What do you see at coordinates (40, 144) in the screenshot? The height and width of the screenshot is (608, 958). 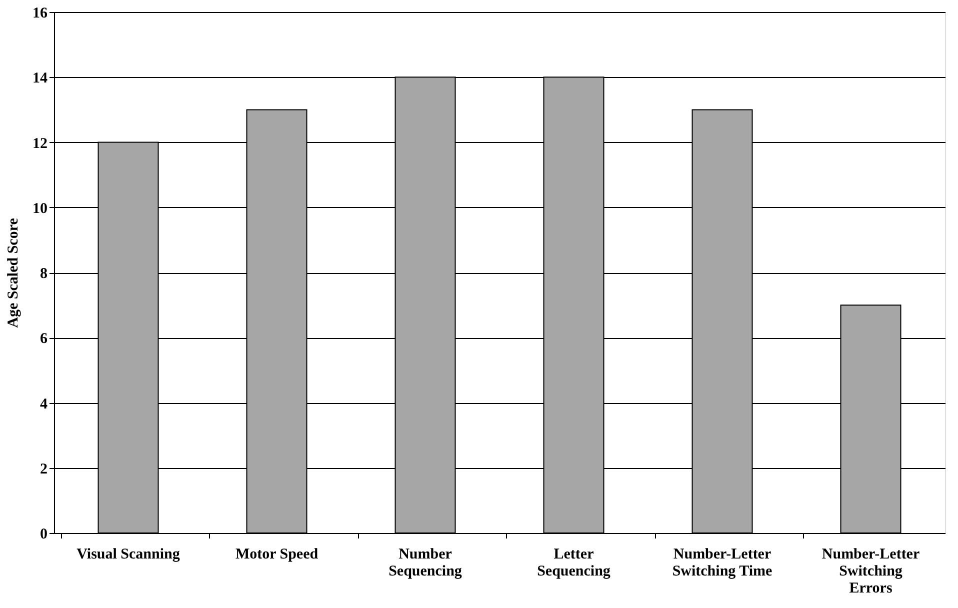 I see `y-tick-label: 12` at bounding box center [40, 144].